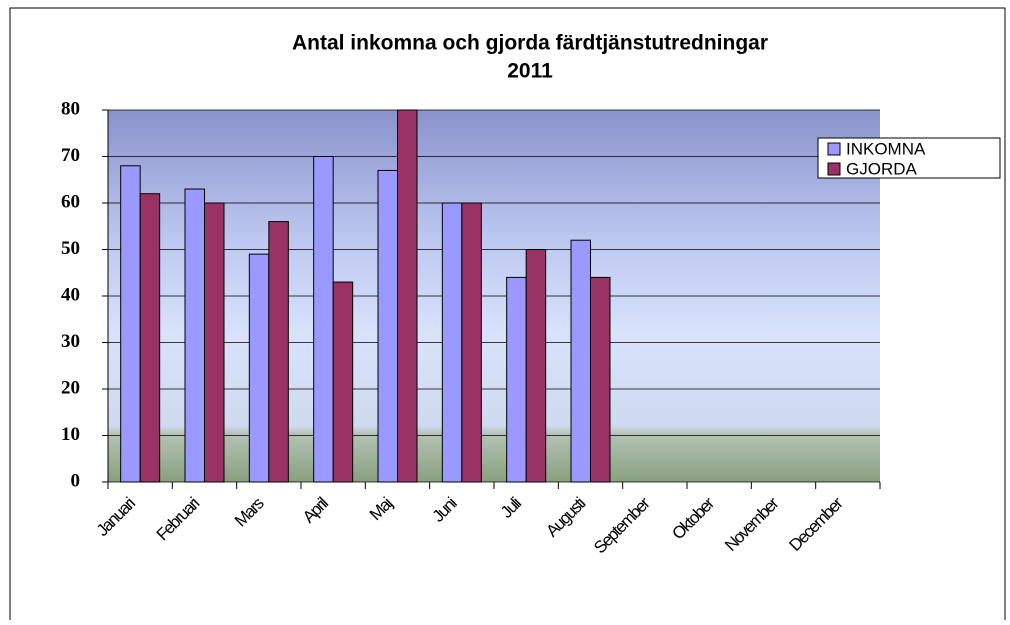 This screenshot has height=625, width=1010. I want to click on legend-label: GJORDA, so click(882, 168).